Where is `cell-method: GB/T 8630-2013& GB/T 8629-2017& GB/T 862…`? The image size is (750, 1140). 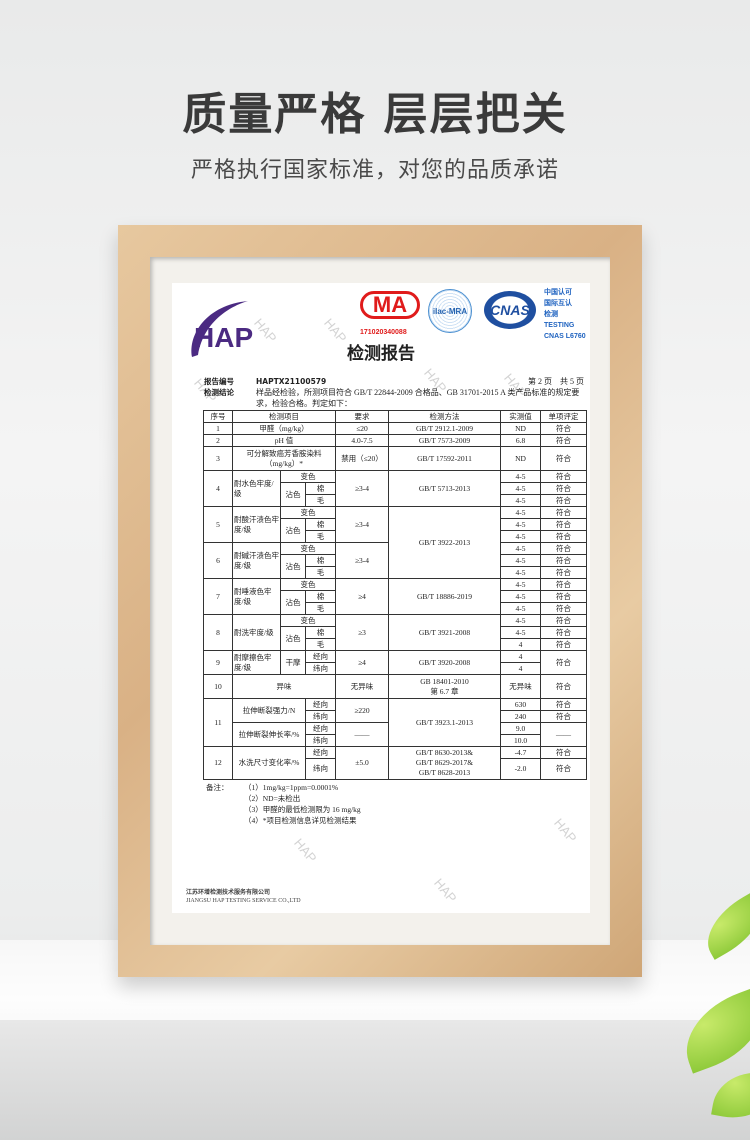 cell-method: GB/T 8630-2013& GB/T 8629-2017& GB/T 862… is located at coordinates (444, 763).